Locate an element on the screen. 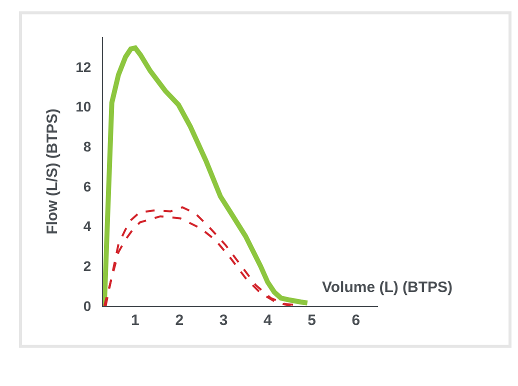 The height and width of the screenshot is (386, 518). x-axis-title: Volume (L) (BTPS) is located at coordinates (387, 287).